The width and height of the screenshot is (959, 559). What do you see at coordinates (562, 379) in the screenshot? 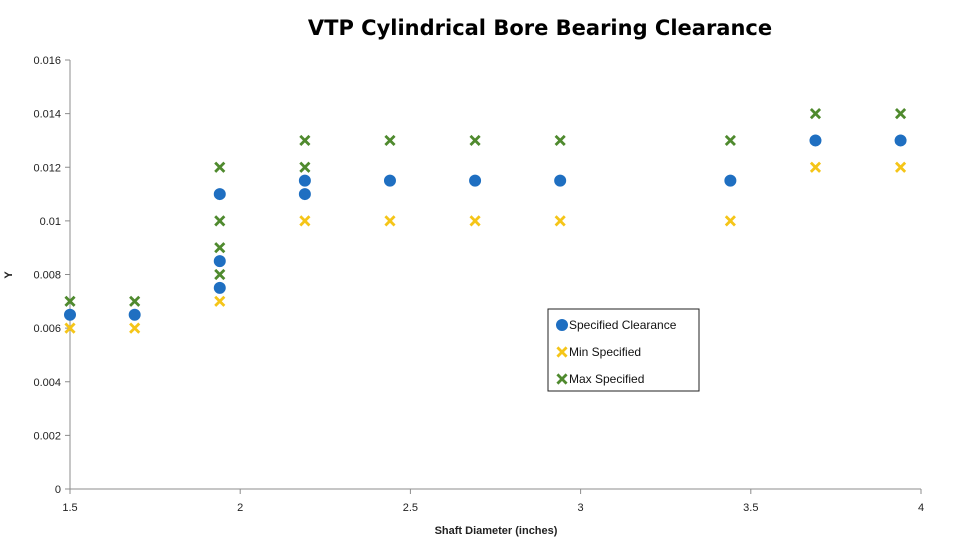
I see `legend-marker-max-specified` at bounding box center [562, 379].